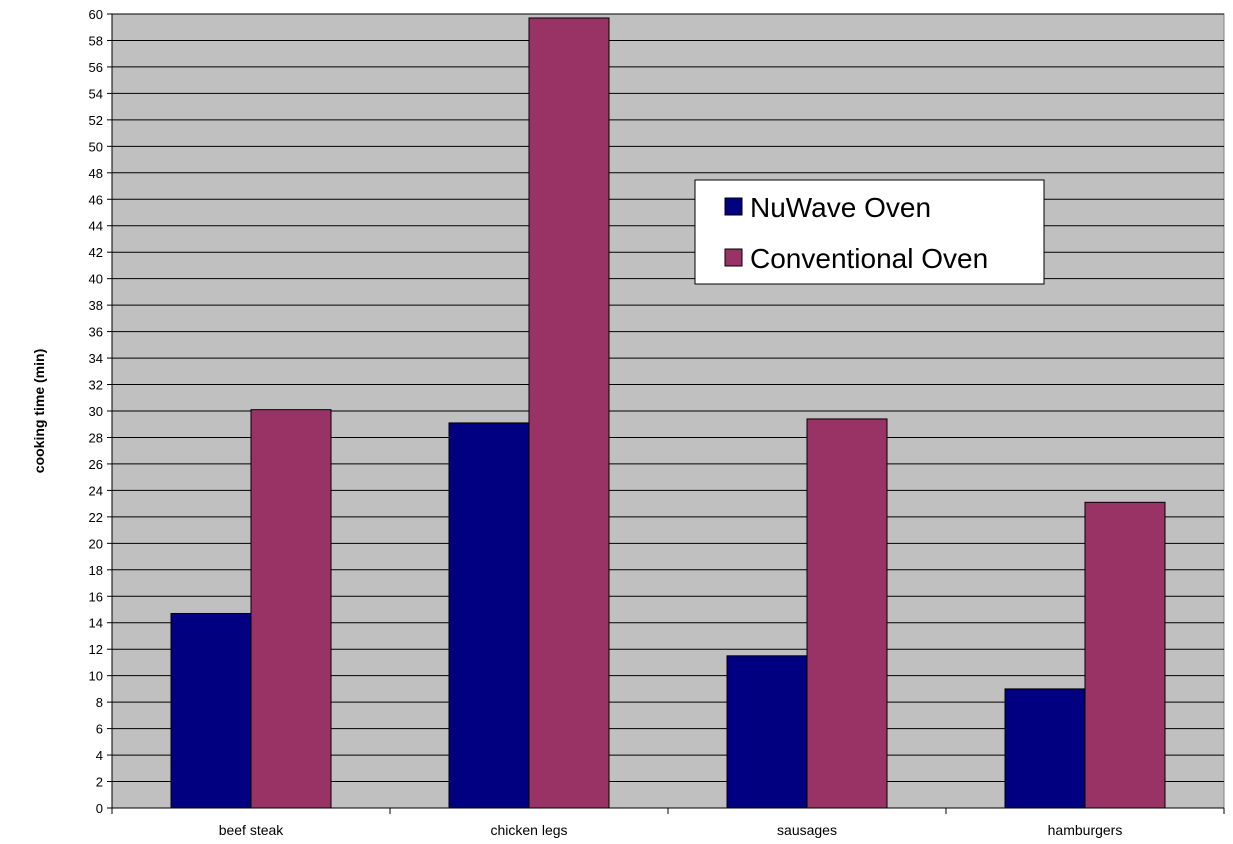  What do you see at coordinates (96, 490) in the screenshot?
I see `y-tick-label: 24` at bounding box center [96, 490].